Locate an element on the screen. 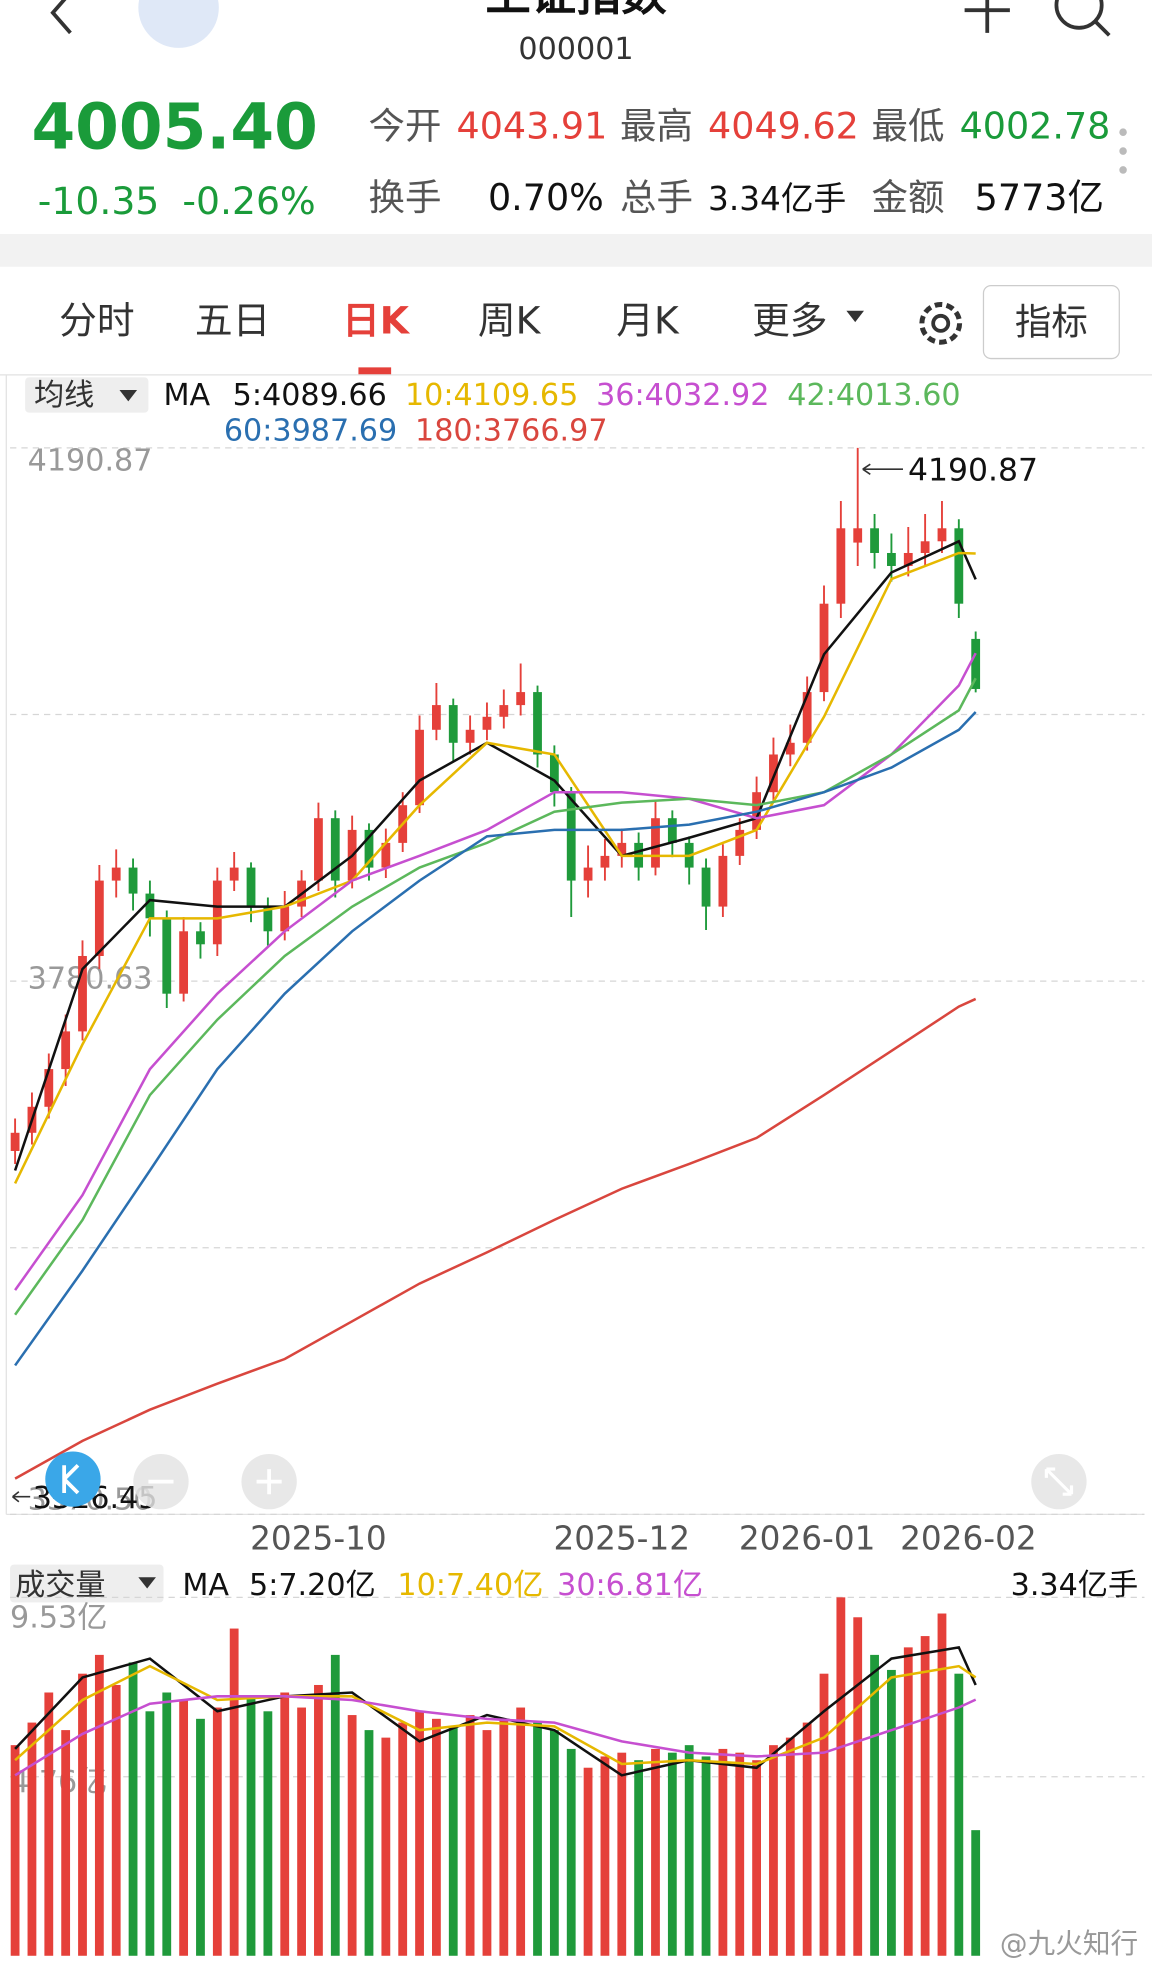 Image resolution: width=1152 pixels, height=1971 pixels. tab: 周K is located at coordinates (510, 320).